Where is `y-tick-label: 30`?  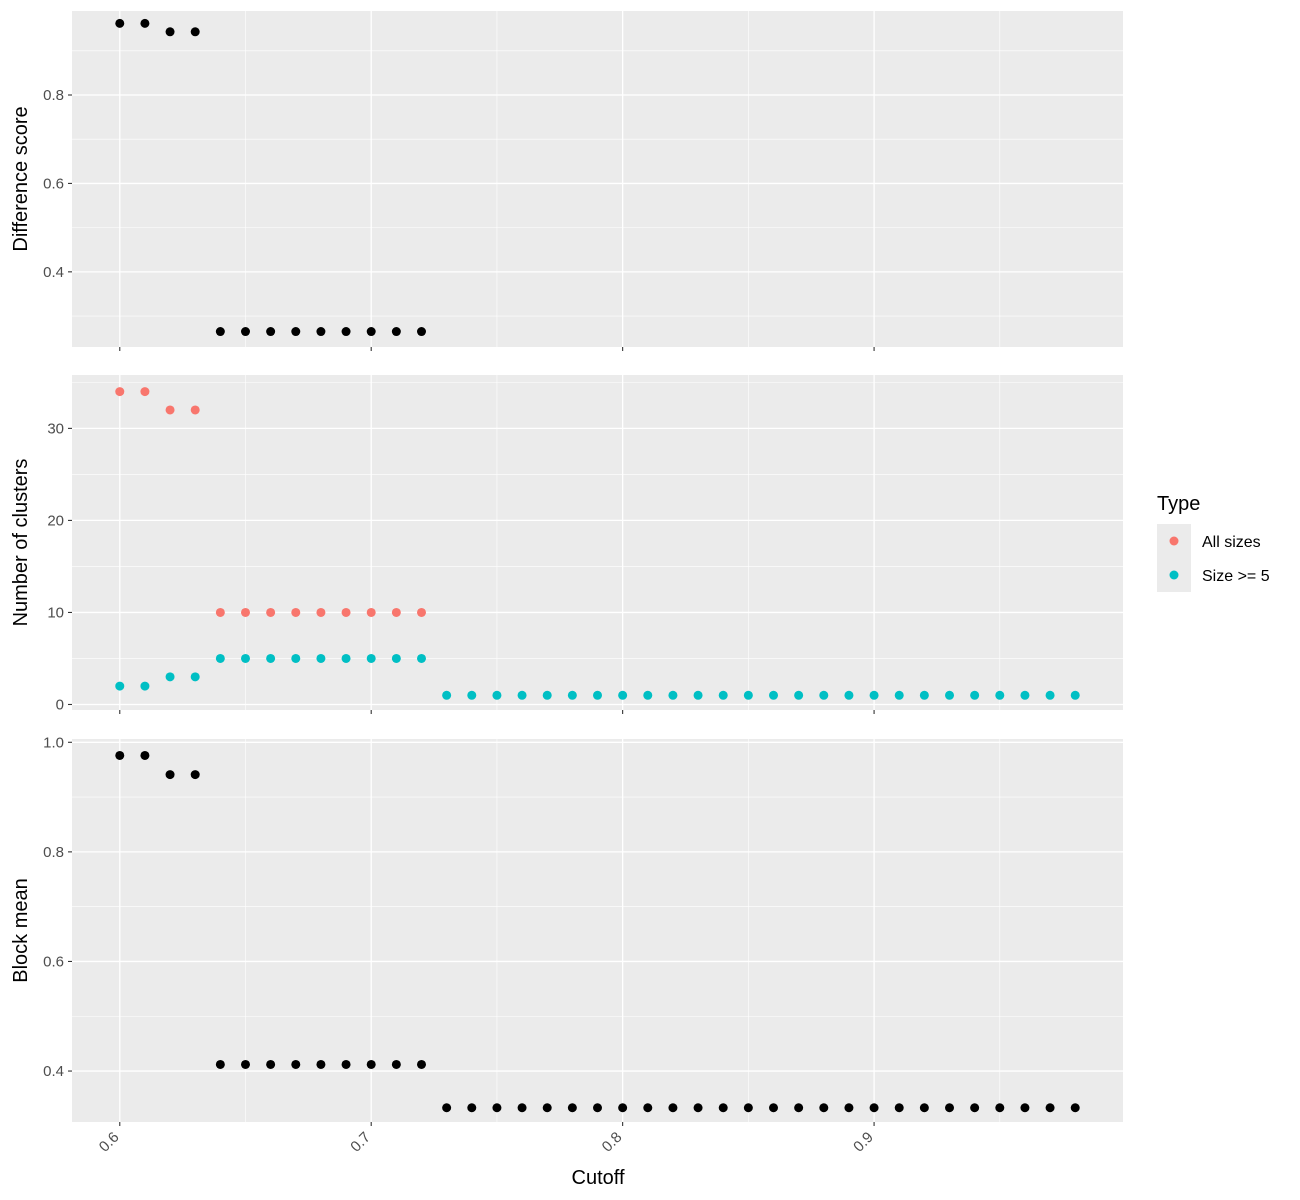
y-tick-label: 30 is located at coordinates (55, 428).